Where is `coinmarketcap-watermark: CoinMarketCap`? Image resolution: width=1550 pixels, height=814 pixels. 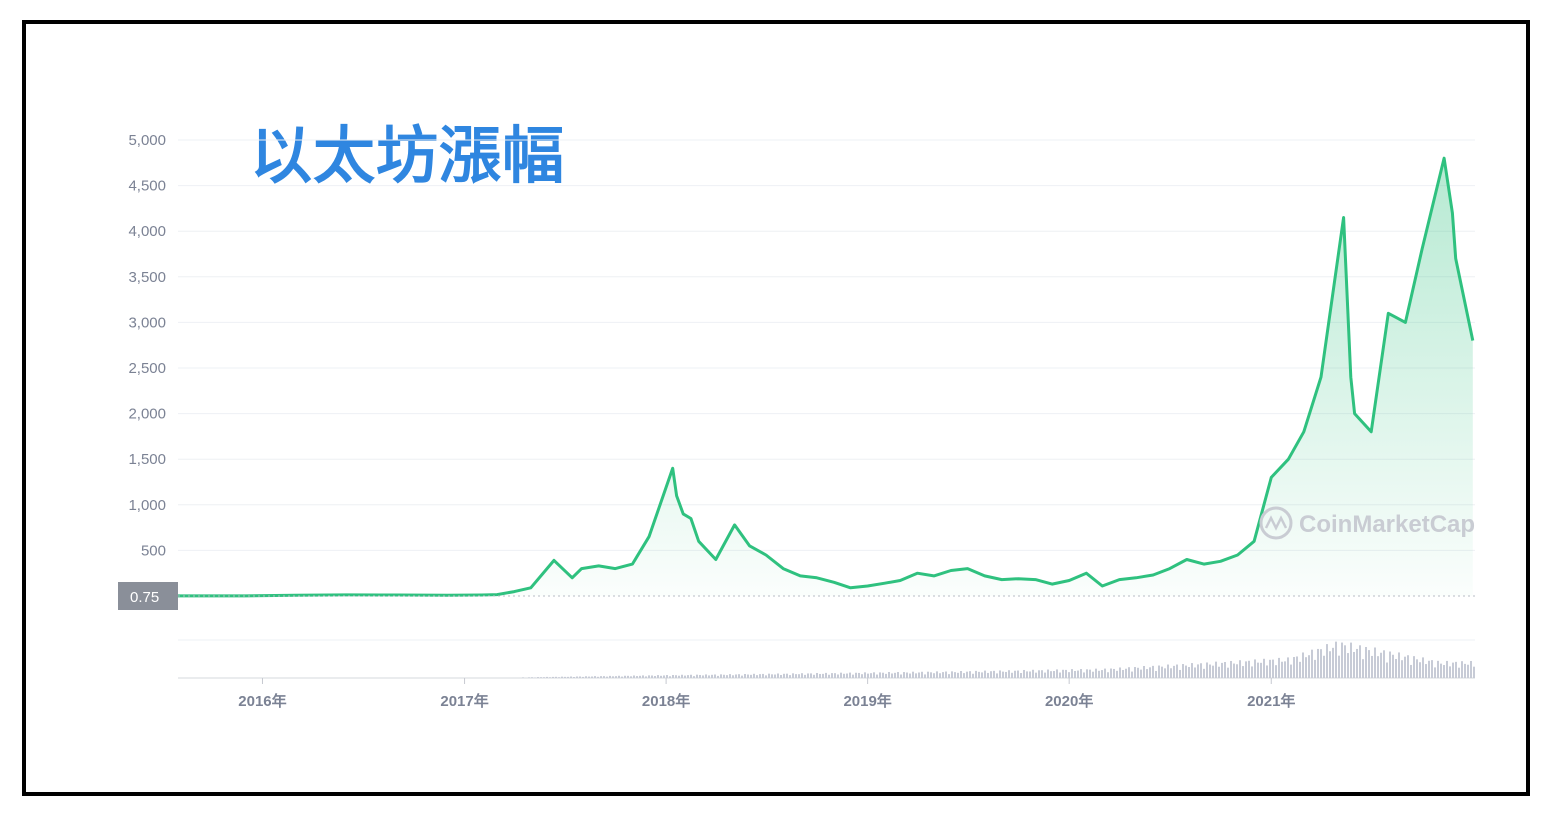
coinmarketcap-watermark: CoinMarketCap is located at coordinates (1367, 523).